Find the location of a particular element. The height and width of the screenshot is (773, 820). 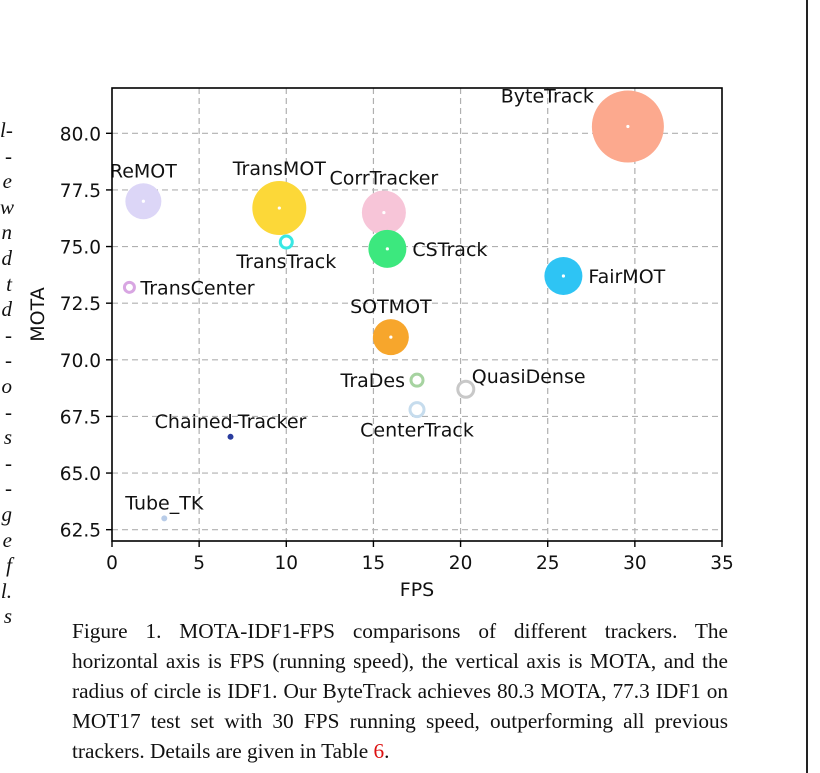

point-label: SOTMOT is located at coordinates (391, 307).